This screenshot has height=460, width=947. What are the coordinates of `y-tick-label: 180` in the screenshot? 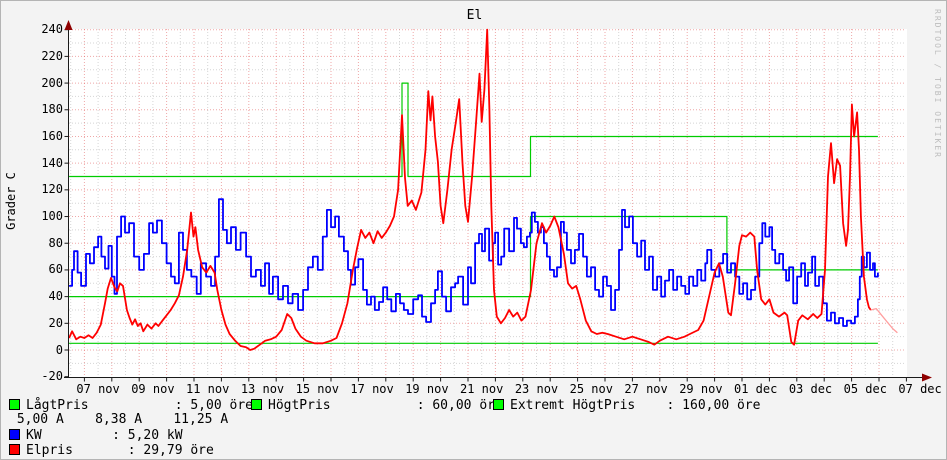 It's located at (52, 109).